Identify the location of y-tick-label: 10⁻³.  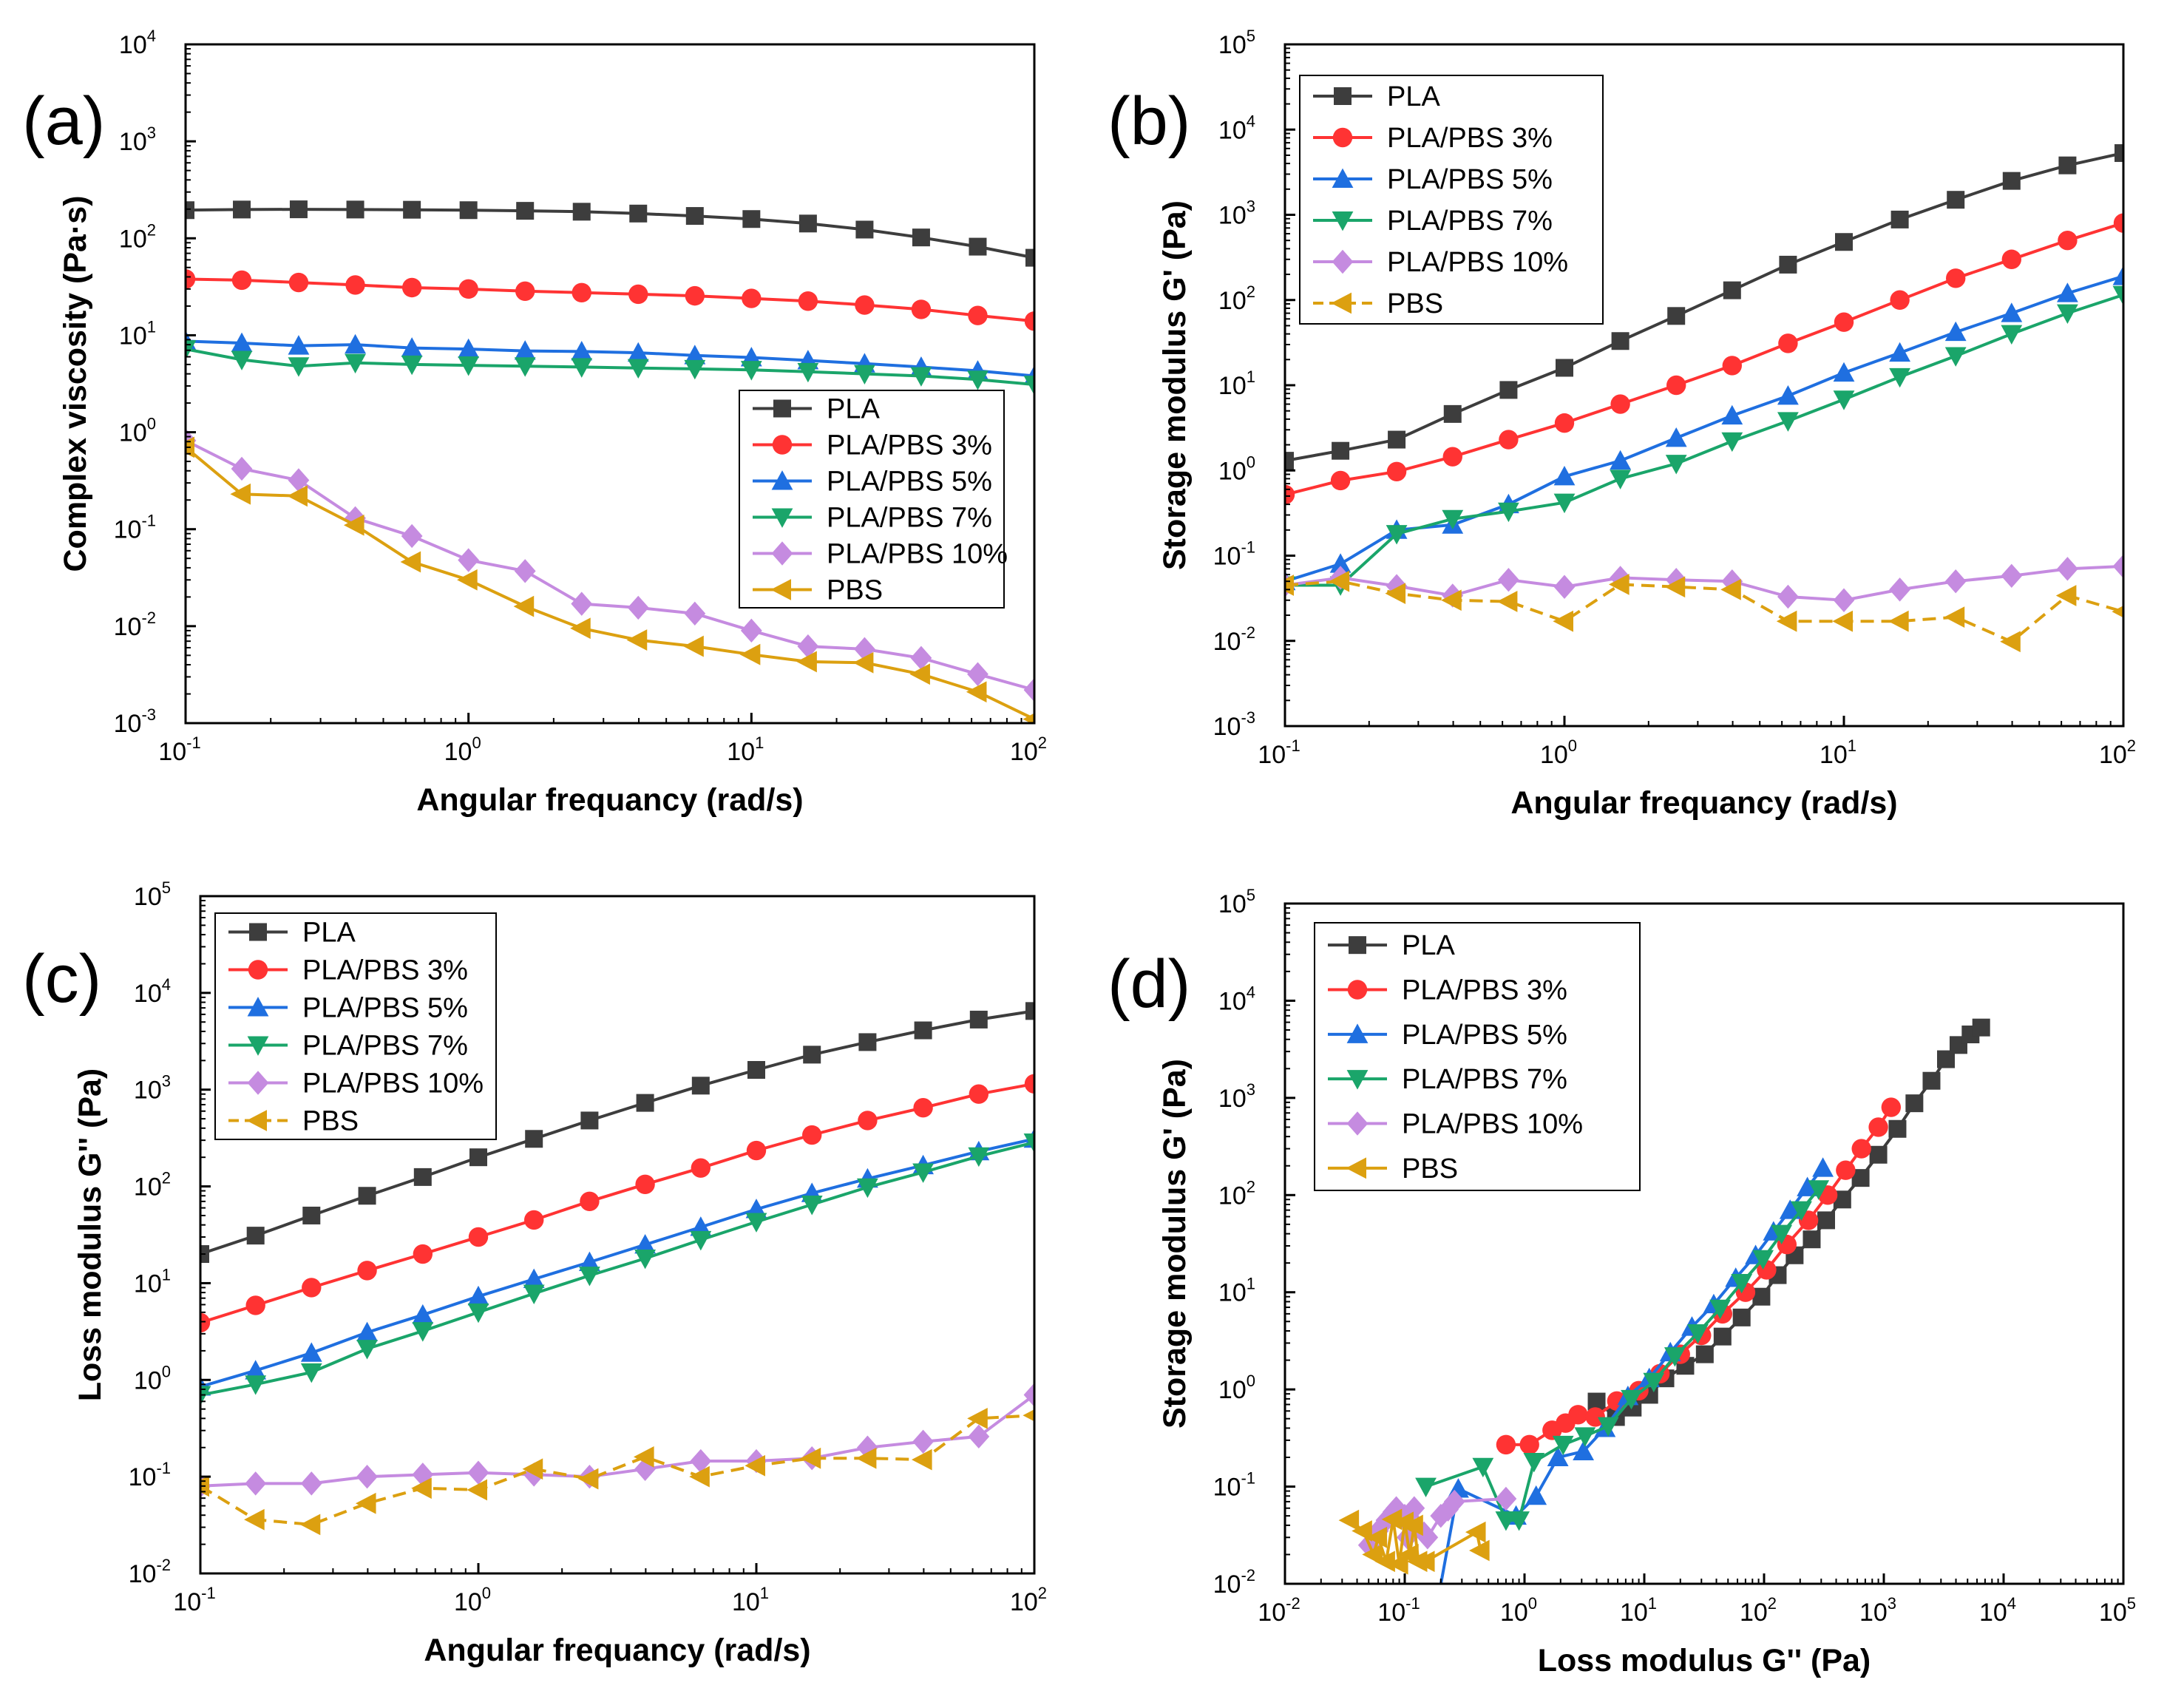
(135, 721).